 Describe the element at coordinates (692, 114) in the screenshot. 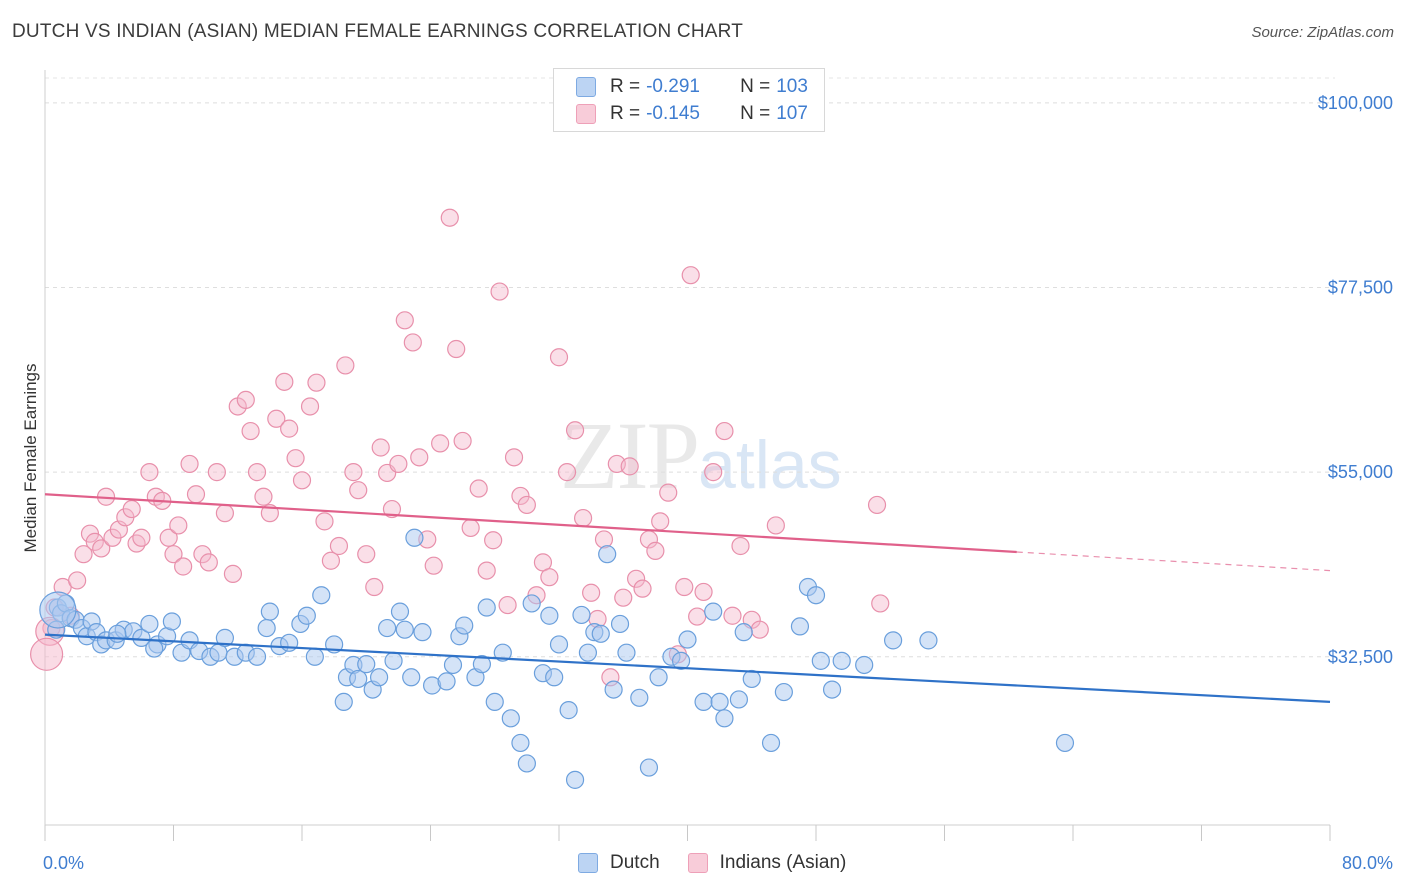

I see `legend-row-indian: R = -0.145 N = 107` at that location.